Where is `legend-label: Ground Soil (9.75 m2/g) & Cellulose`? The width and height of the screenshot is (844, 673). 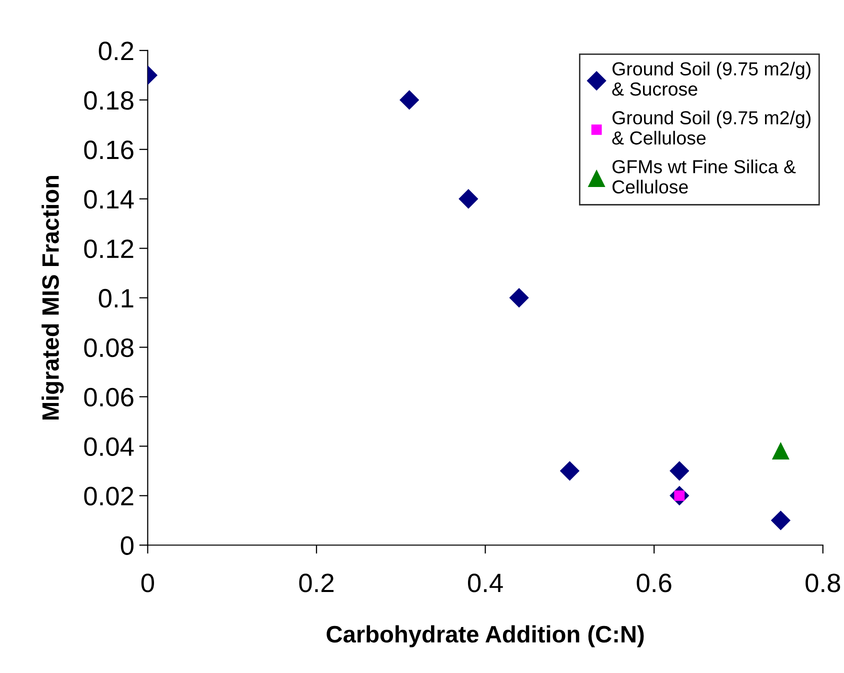
legend-label: Ground Soil (9.75 m2/g) & Cellulose is located at coordinates (711, 127).